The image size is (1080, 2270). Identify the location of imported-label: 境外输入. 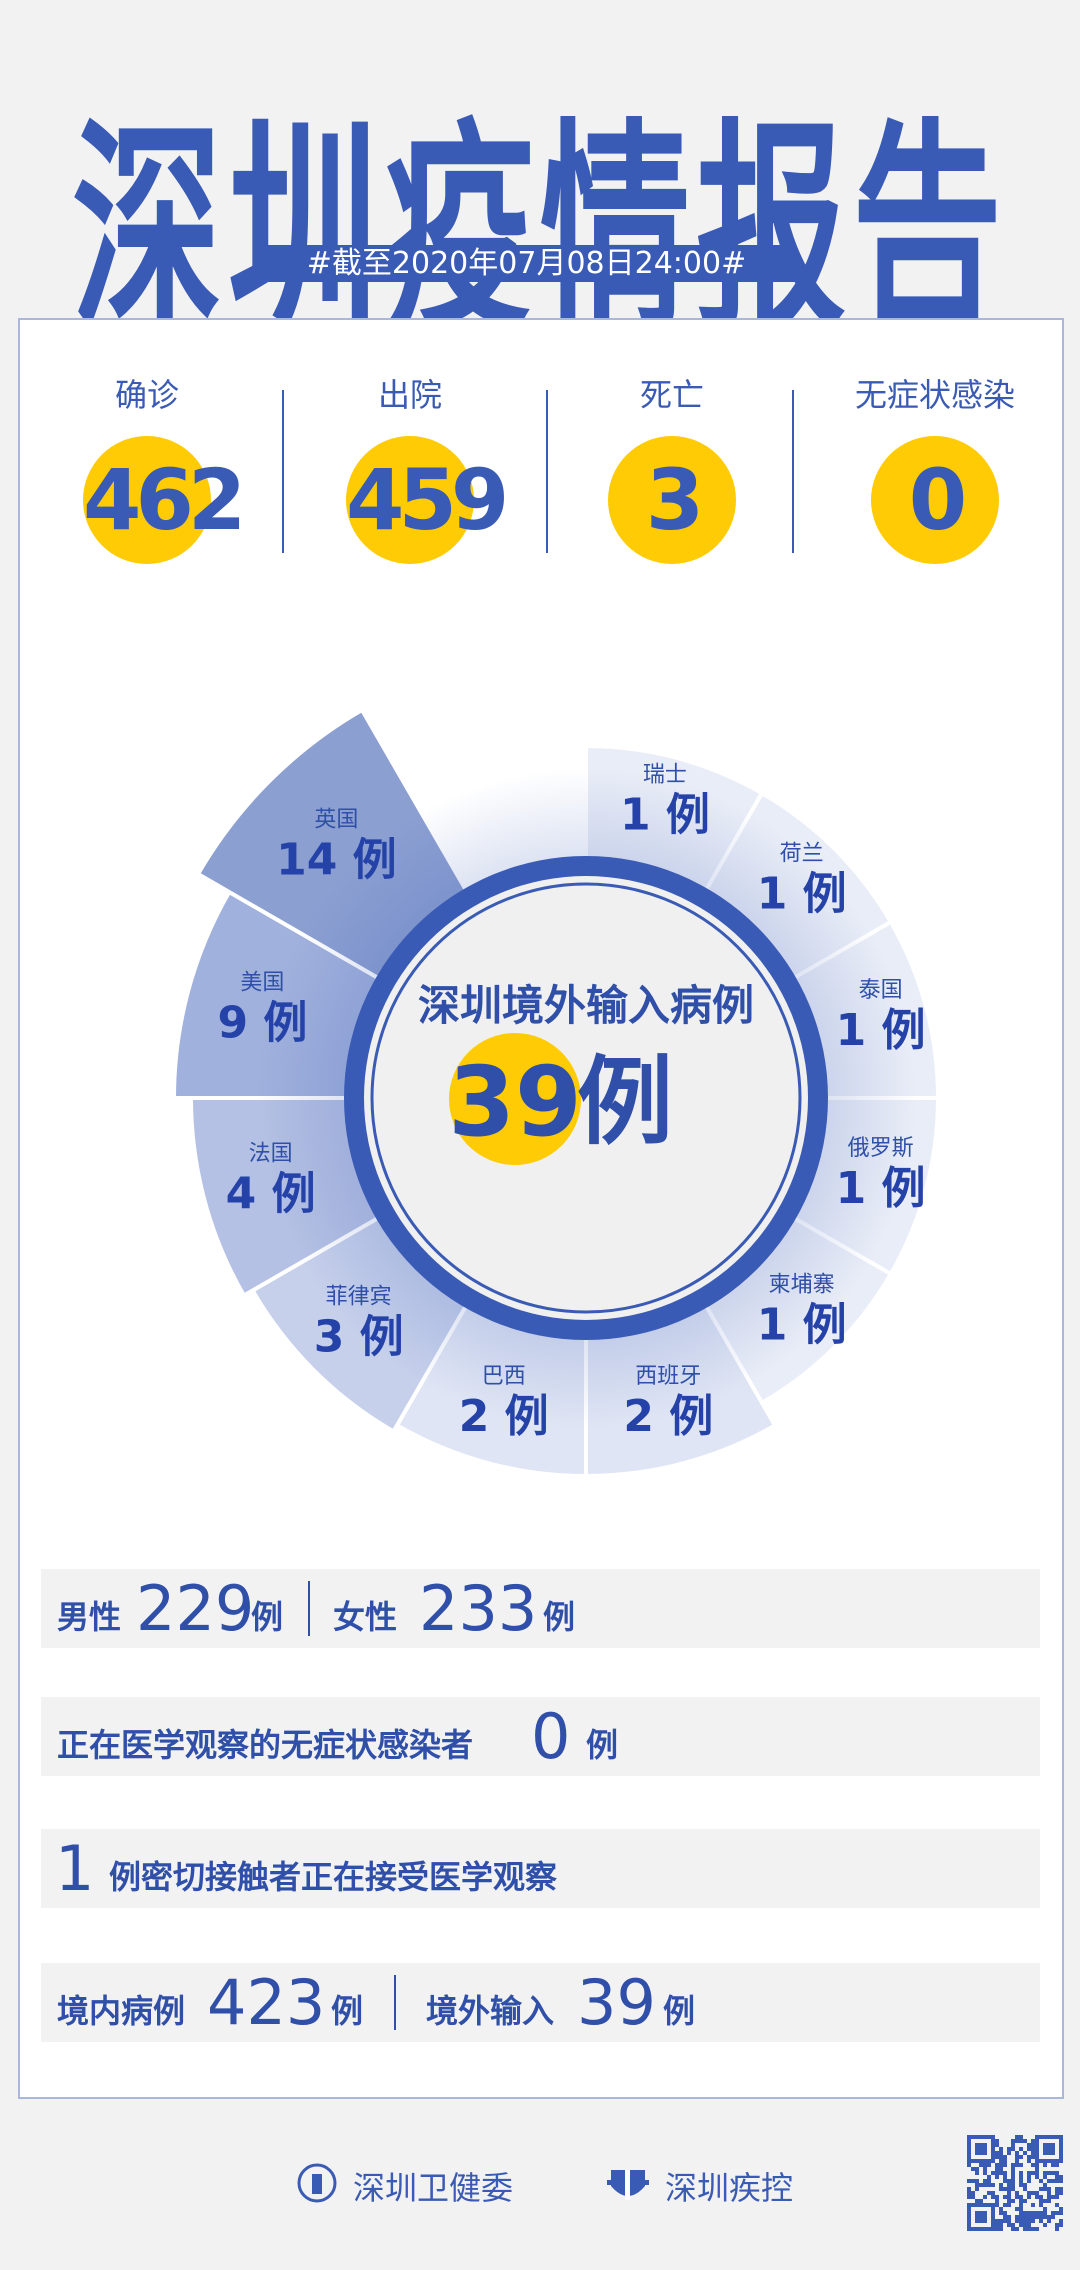
(490, 2011).